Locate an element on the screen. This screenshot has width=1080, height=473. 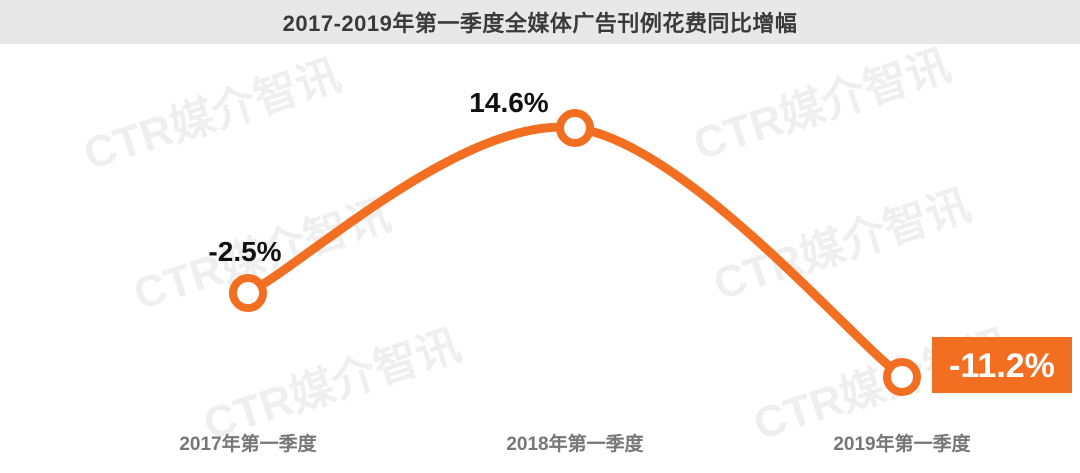
data-label: -11.2% is located at coordinates (1002, 366).